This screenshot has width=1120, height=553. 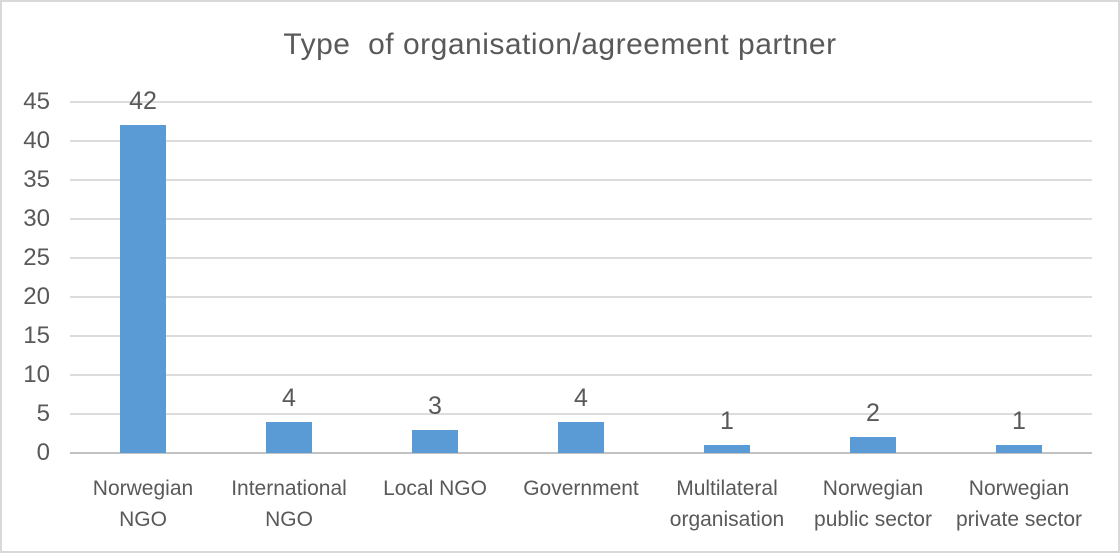 I want to click on category-label-line: Local NGO, so click(x=435, y=488).